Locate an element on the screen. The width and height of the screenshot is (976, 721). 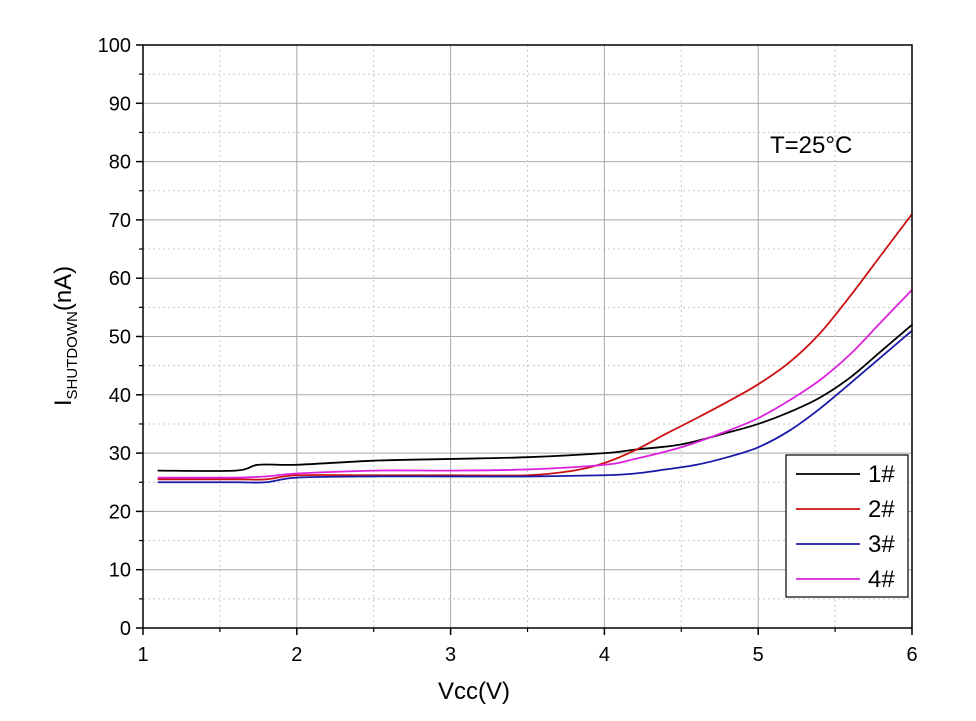
y-tick-label: 60 is located at coordinates (120, 279).